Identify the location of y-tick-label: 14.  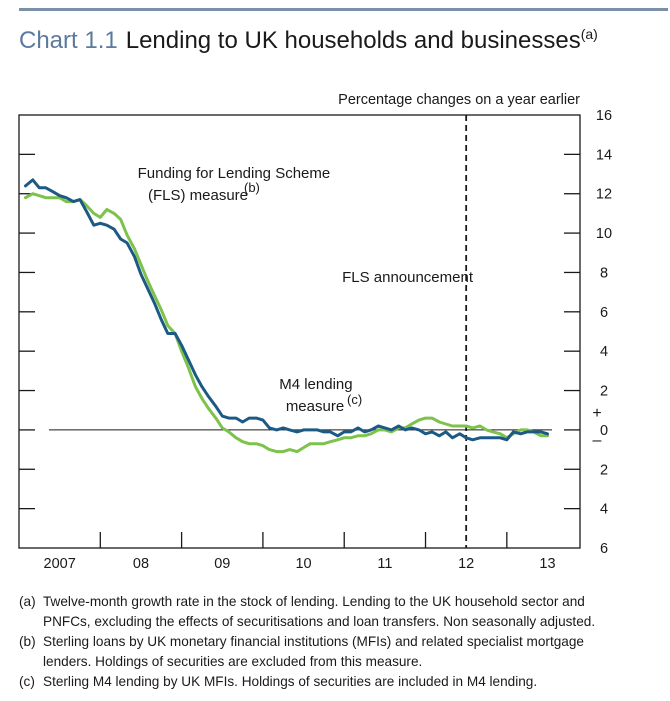
(604, 155).